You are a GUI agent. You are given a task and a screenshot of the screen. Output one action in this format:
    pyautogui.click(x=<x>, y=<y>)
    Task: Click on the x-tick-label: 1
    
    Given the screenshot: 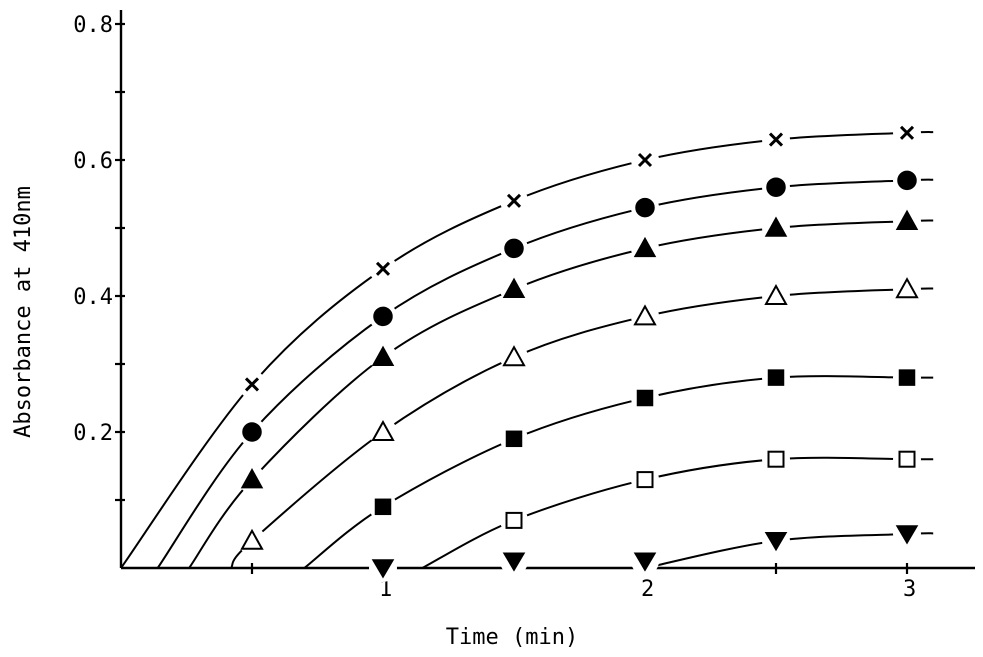 What is the action you would take?
    pyautogui.click(x=385, y=589)
    